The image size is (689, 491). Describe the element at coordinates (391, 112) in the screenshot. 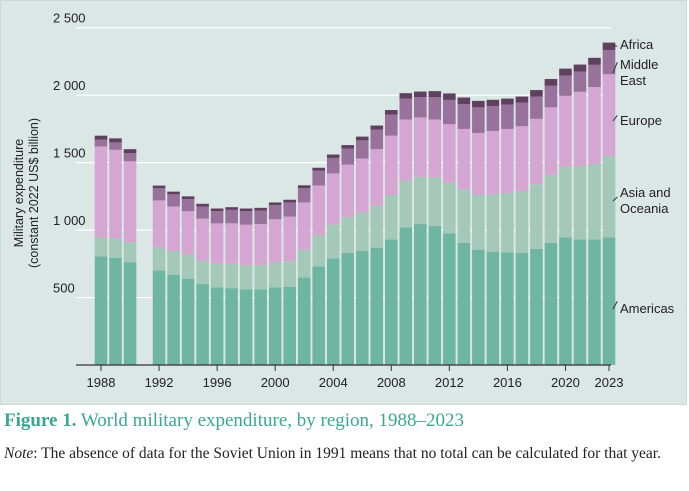

I see `bar-africa-2008` at that location.